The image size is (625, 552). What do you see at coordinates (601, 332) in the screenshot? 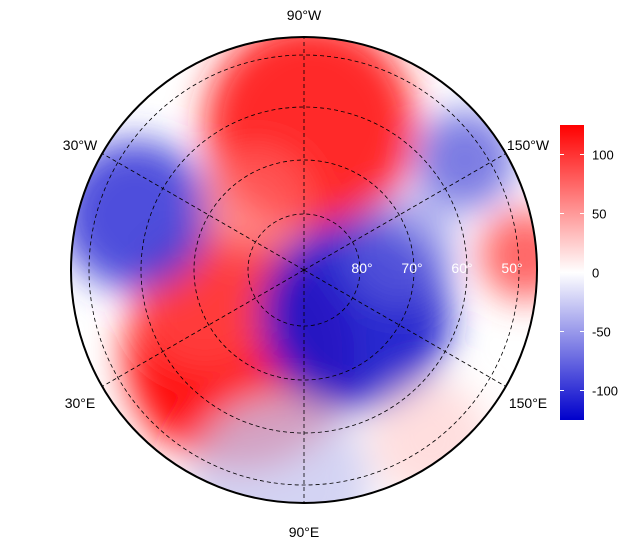
I see `colorbar-tick-label: -50` at bounding box center [601, 332].